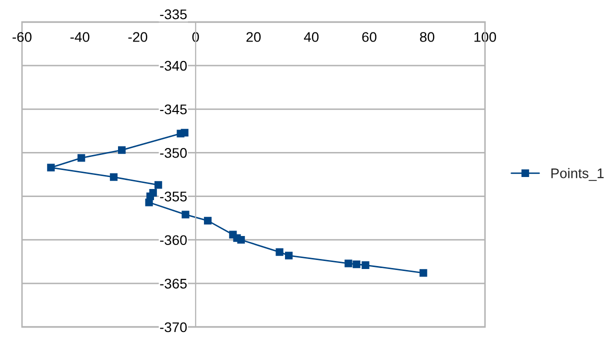 This screenshot has width=605, height=341. Describe the element at coordinates (80, 37) in the screenshot. I see `x-tick-label: -40` at that location.